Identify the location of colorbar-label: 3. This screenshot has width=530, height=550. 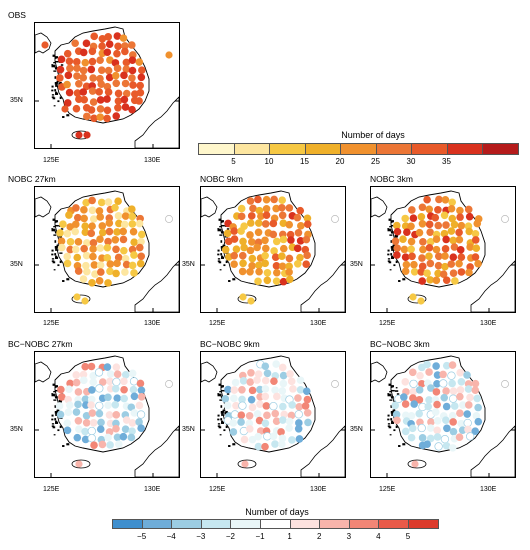
(349, 536).